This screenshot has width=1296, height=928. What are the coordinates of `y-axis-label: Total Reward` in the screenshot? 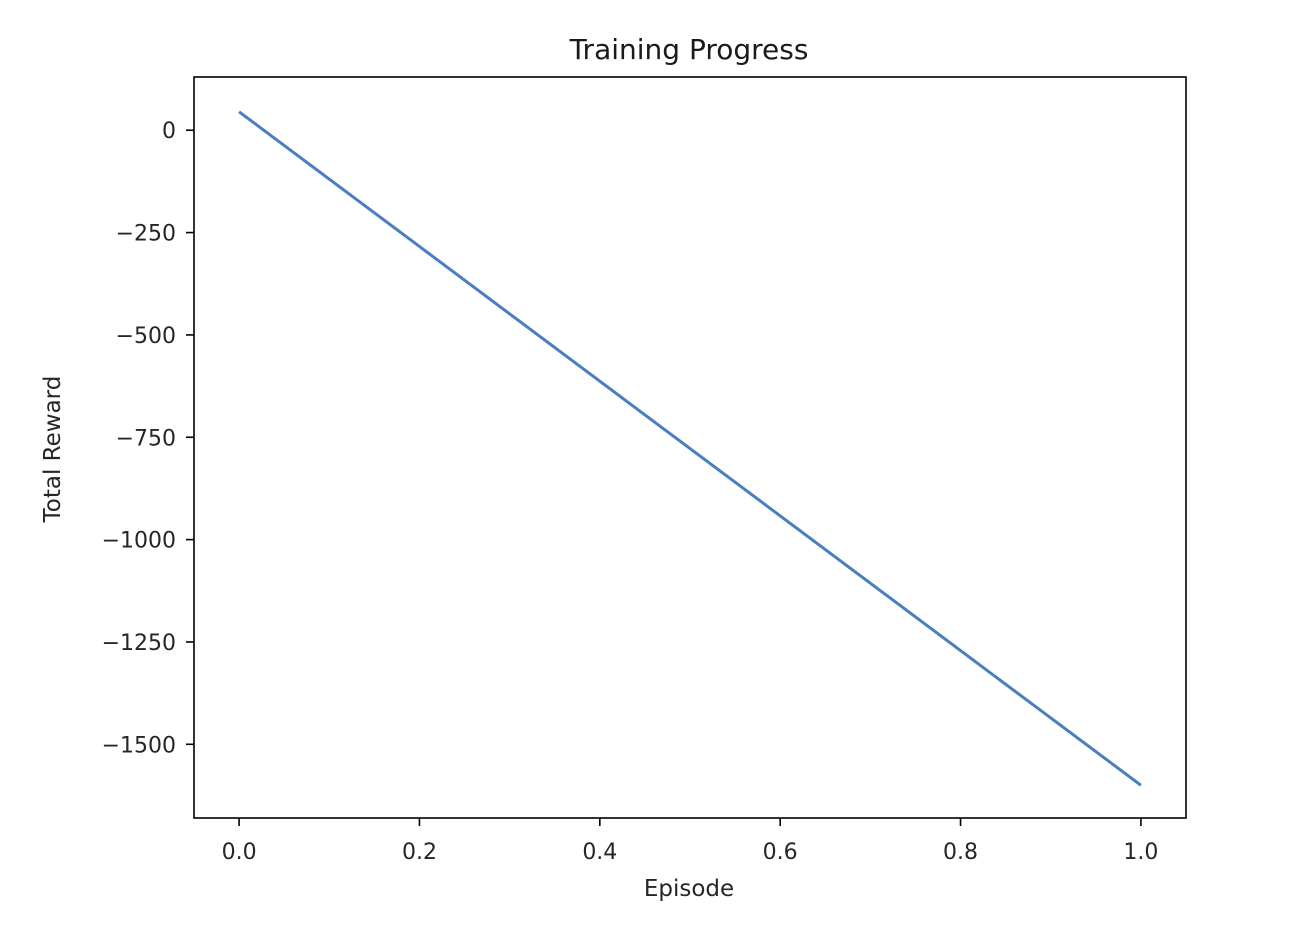 It's located at (53, 450).